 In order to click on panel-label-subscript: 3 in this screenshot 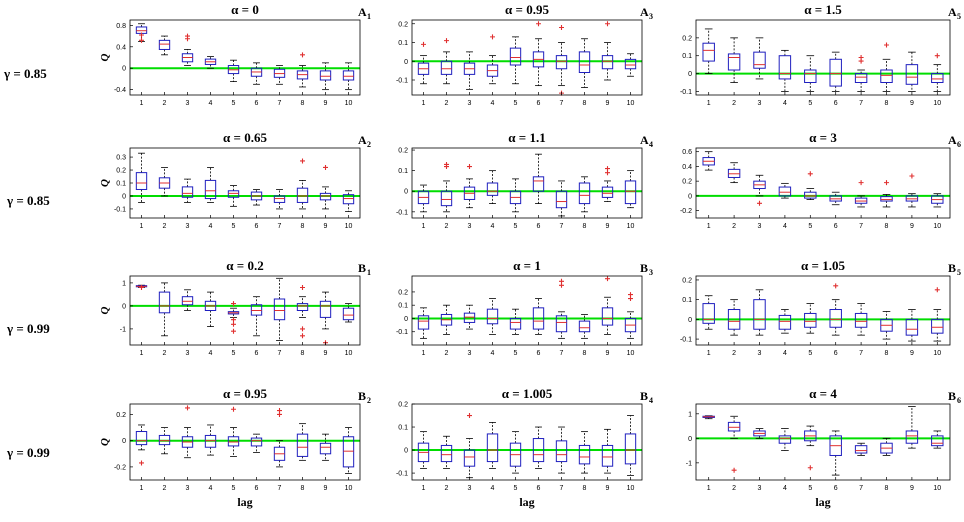, I will do `click(651, 16)`.